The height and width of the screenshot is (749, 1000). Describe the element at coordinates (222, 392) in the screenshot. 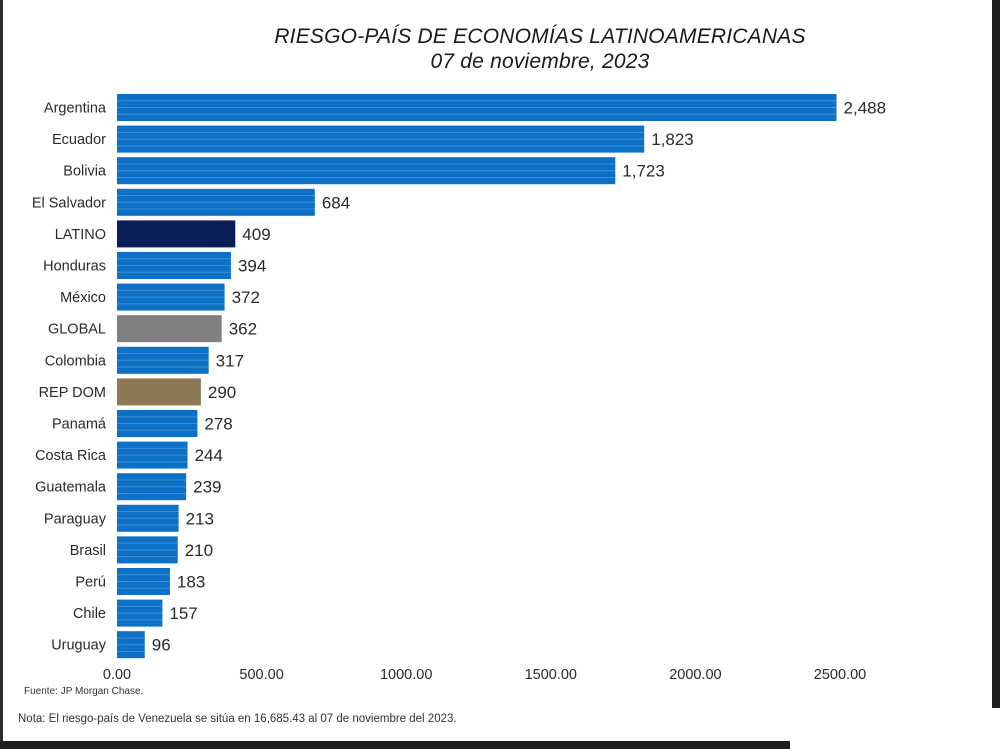

I see `data-label: 290` at that location.